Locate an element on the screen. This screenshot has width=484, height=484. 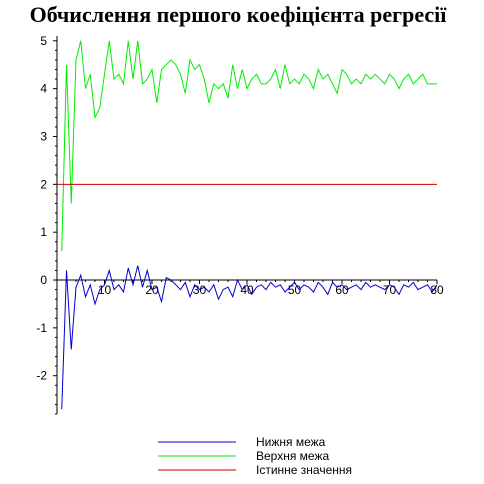
legend-label-2: Істинне значення is located at coordinates (304, 470).